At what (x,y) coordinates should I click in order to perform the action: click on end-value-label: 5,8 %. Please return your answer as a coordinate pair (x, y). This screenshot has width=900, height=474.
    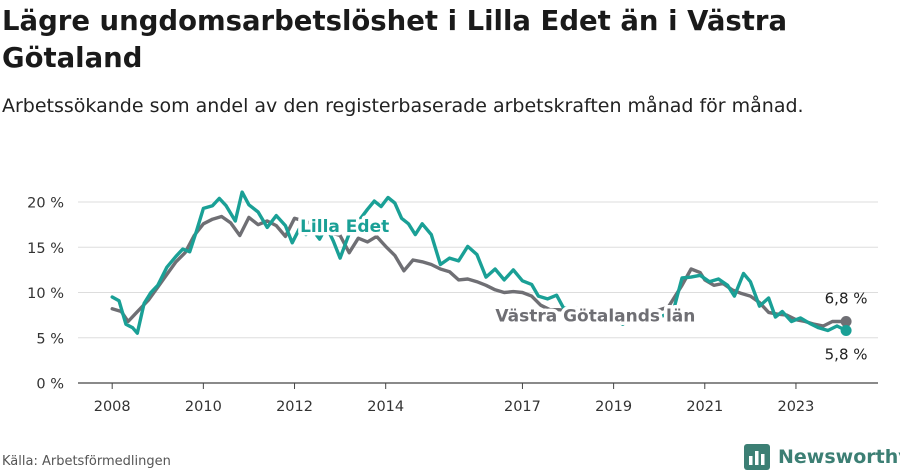
    Looking at the image, I should click on (846, 355).